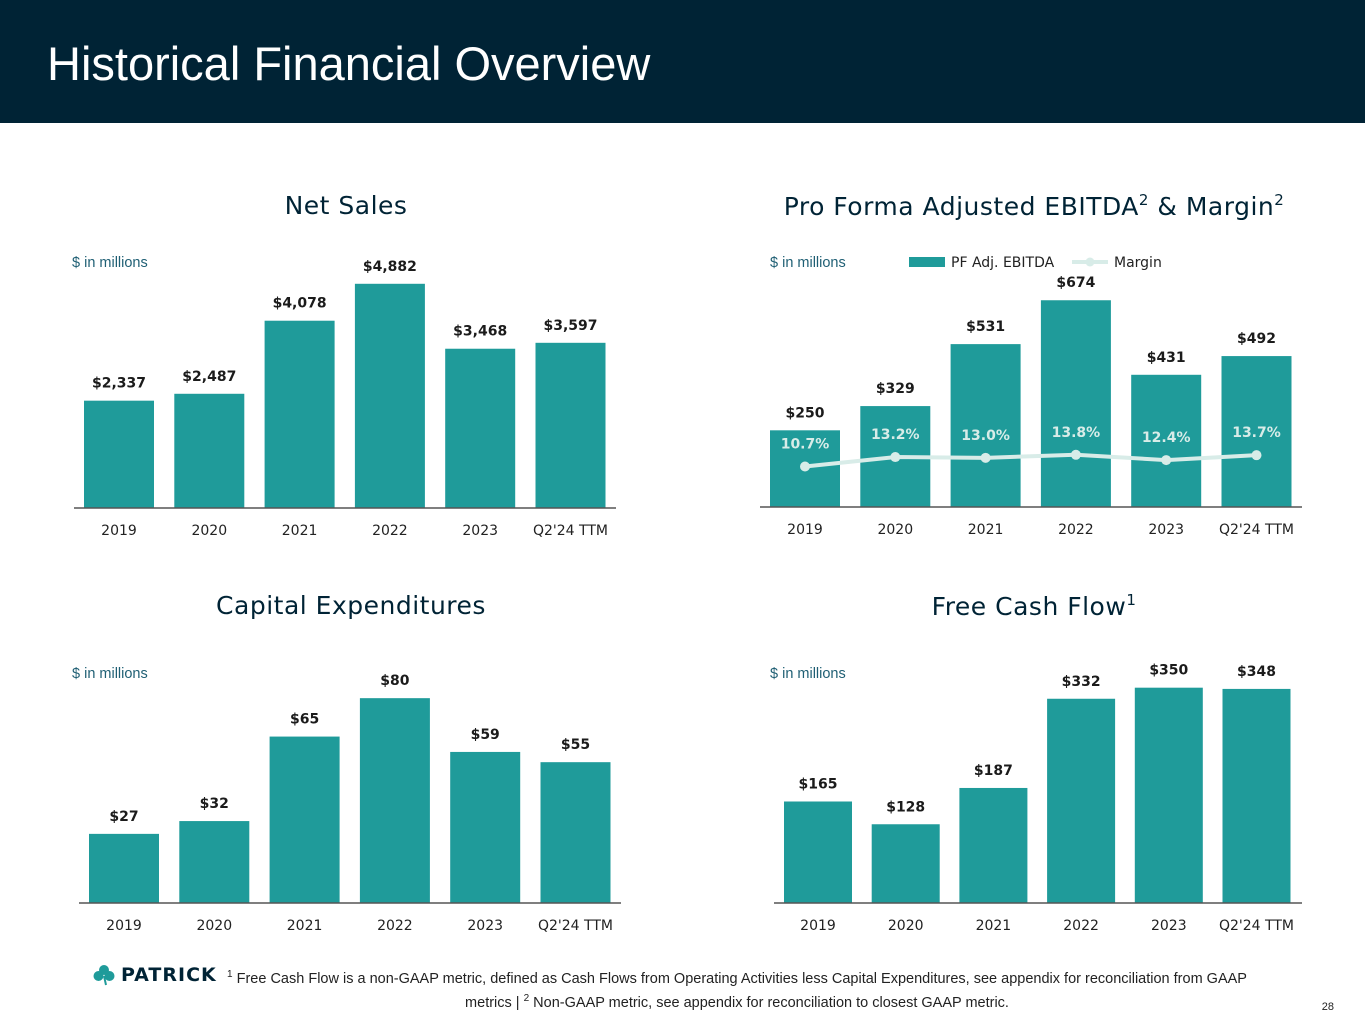  I want to click on capex-value-label-3: $80, so click(394, 681).